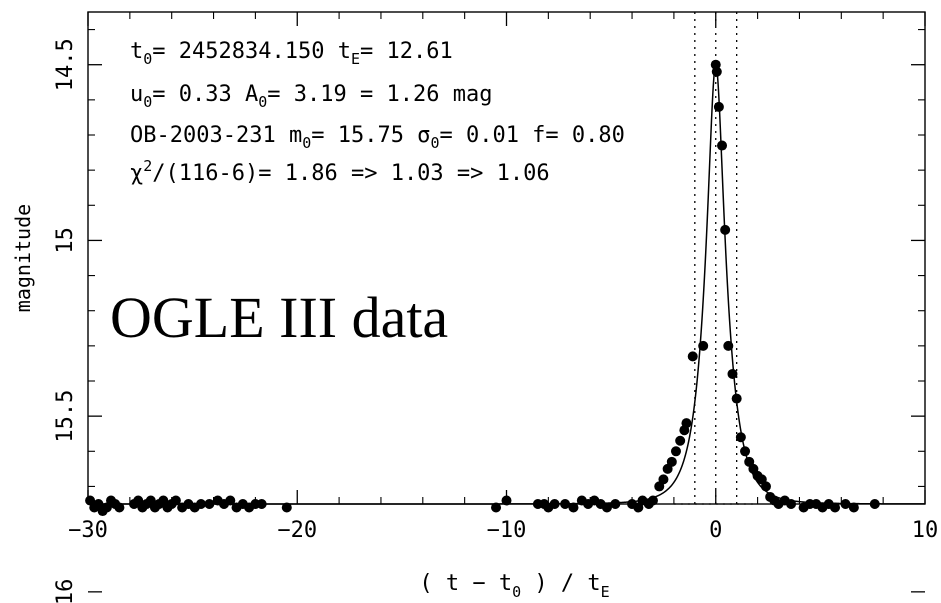  Describe the element at coordinates (514, 586) in the screenshot. I see `x-axis-label: ( t − t0 ) / tE` at that location.